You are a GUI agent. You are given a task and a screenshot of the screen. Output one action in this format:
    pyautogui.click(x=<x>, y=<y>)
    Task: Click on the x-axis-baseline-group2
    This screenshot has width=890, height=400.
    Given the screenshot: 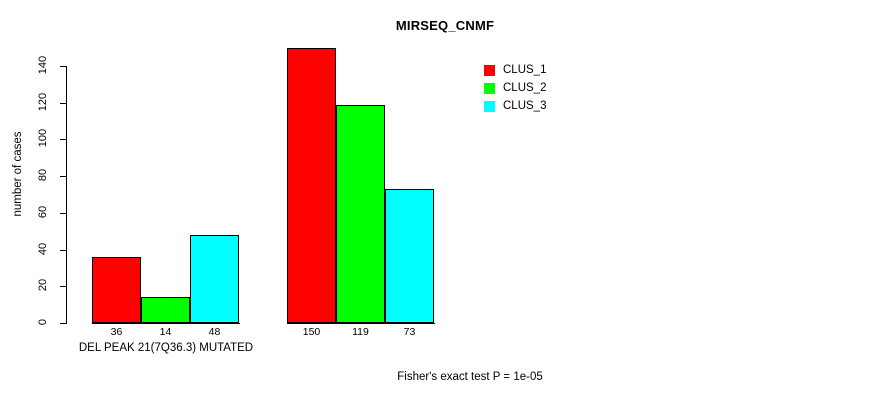 What is the action you would take?
    pyautogui.click(x=361, y=323)
    